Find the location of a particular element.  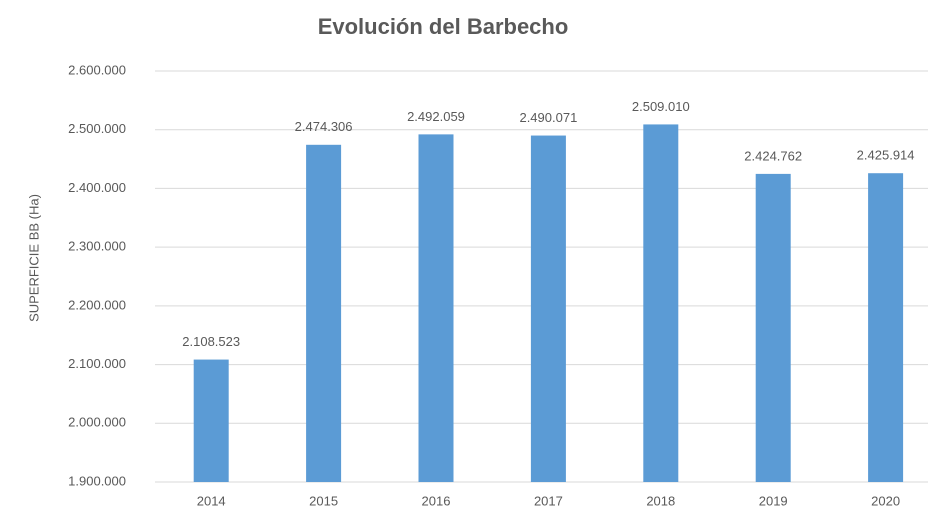

y-tick-label: 2.600.000 is located at coordinates (97, 69).